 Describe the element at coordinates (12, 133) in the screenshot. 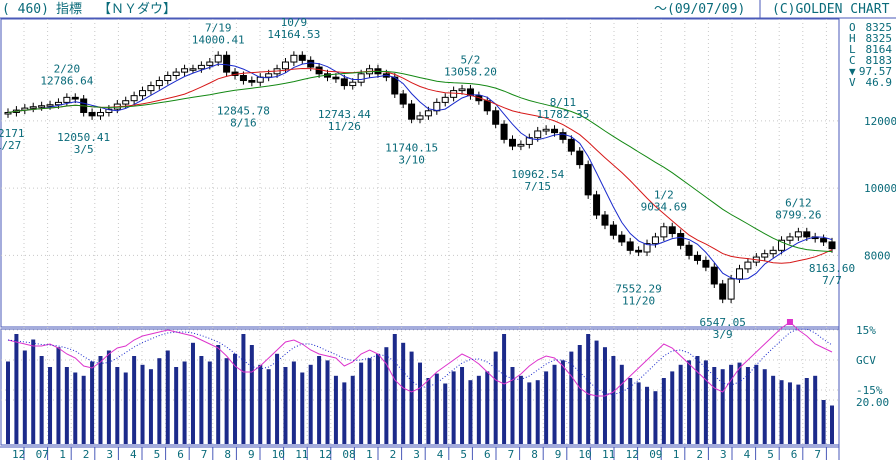

I see `annotation-label: 12171` at that location.